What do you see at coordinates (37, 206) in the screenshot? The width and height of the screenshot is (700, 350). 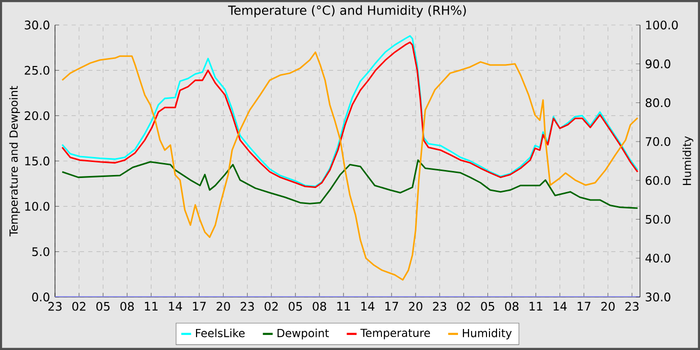 I see `y-tick-label: 10.0` at bounding box center [37, 206].